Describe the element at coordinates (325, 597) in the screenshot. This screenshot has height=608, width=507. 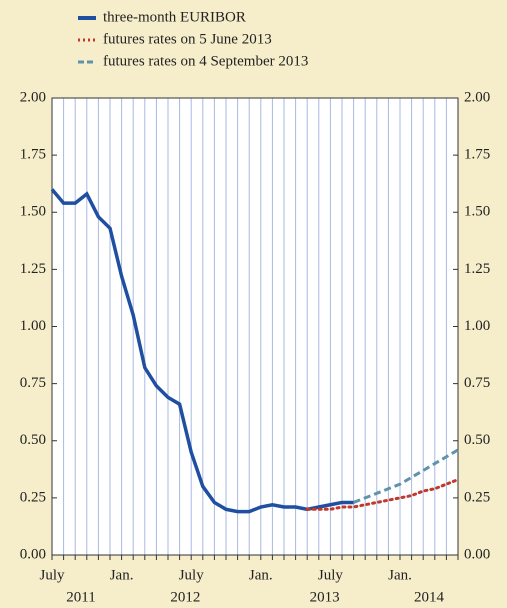
I see `x-year-label: 2013` at that location.